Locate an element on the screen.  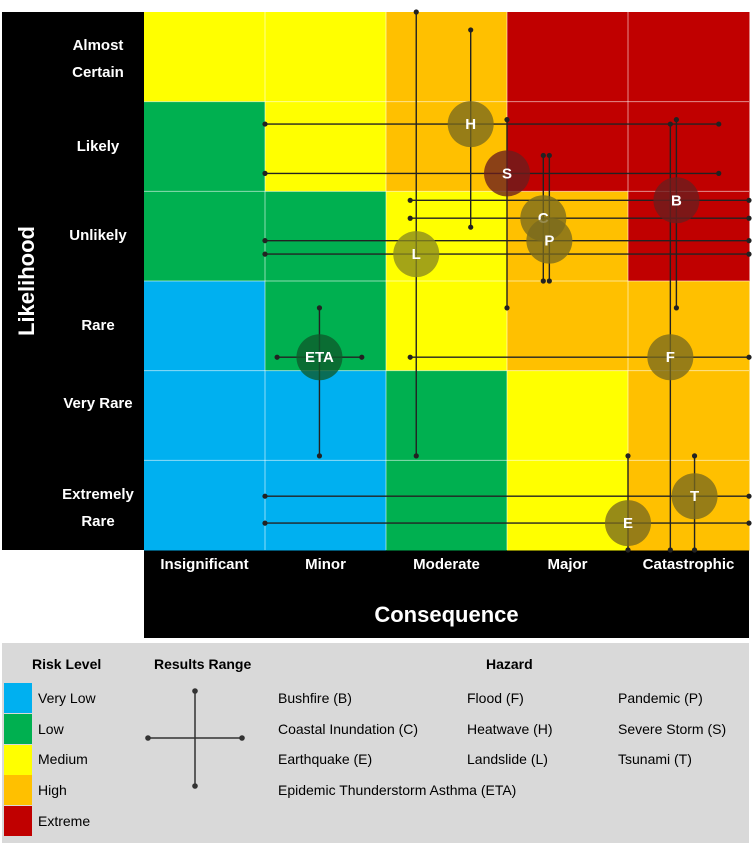
bubble-label-e: E is located at coordinates (628, 523).